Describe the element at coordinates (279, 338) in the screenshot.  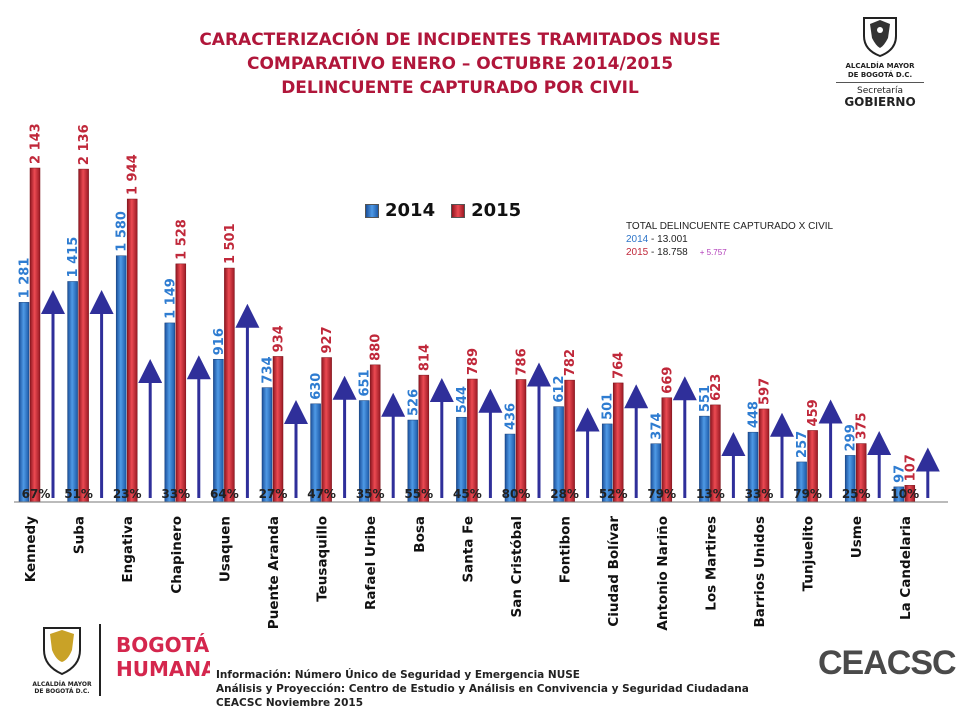
I see `data-label-2015: 934` at that location.